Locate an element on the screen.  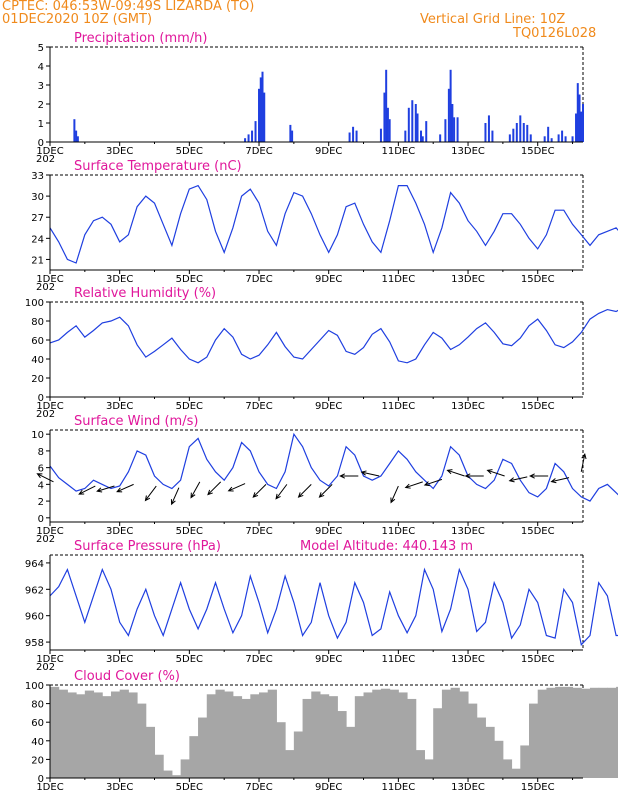
precip-xtick-label-6: 13DEC is located at coordinates (468, 151).